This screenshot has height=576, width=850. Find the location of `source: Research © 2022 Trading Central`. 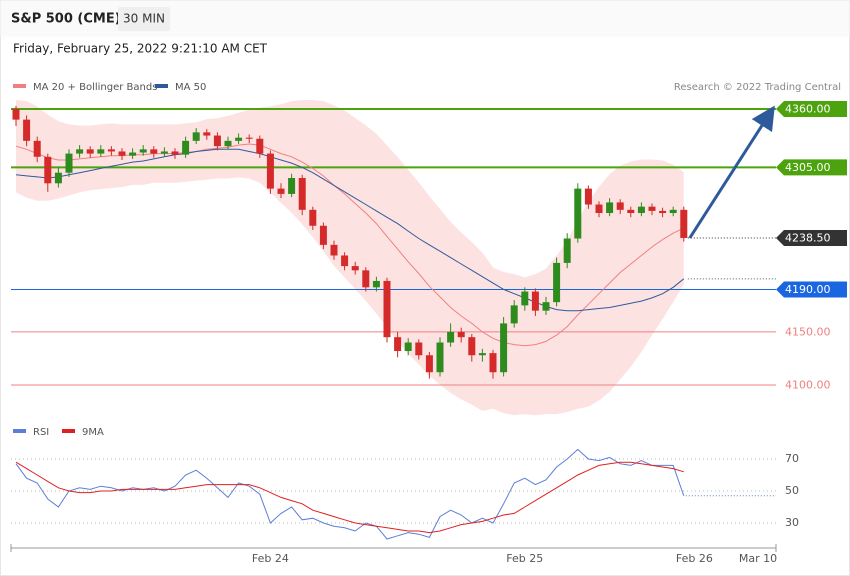

source: Research © 2022 Trading Central is located at coordinates (757, 87).